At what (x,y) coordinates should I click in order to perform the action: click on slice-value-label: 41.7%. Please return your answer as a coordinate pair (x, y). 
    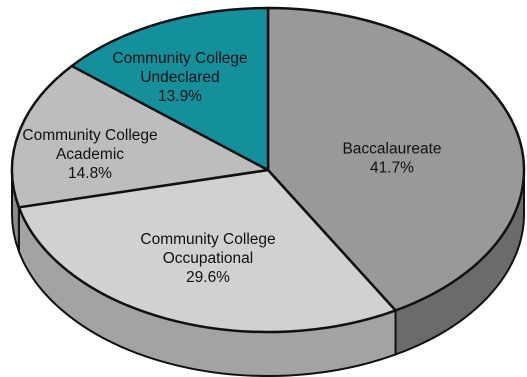
    Looking at the image, I should click on (392, 168).